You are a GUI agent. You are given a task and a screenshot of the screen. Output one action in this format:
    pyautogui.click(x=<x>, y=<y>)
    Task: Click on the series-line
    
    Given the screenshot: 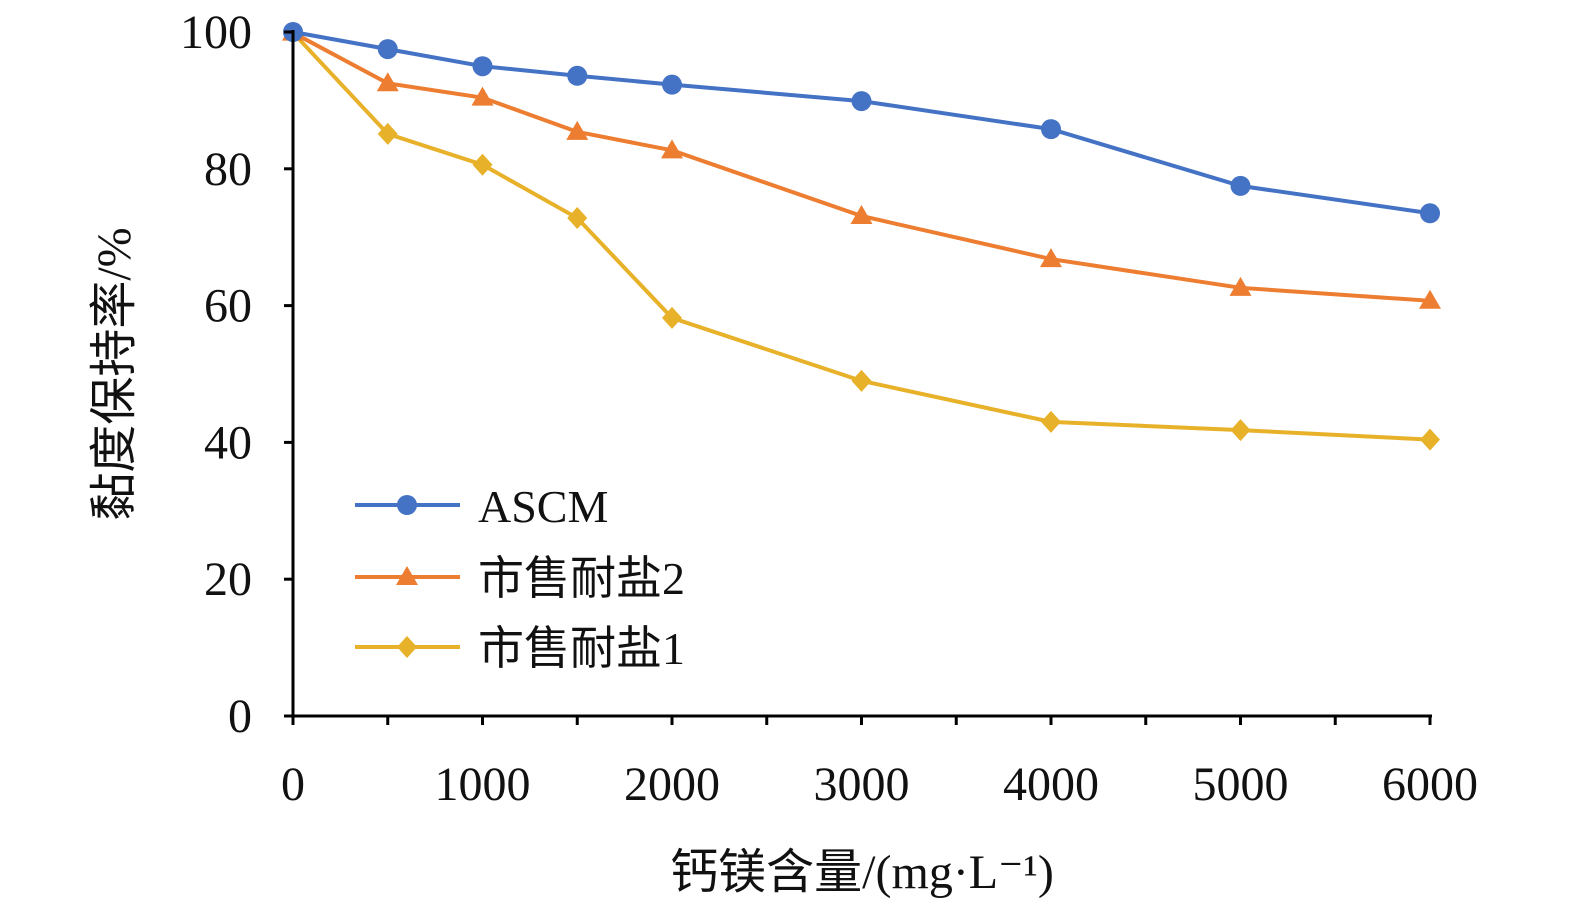 What is the action you would take?
    pyautogui.click(x=861, y=123)
    